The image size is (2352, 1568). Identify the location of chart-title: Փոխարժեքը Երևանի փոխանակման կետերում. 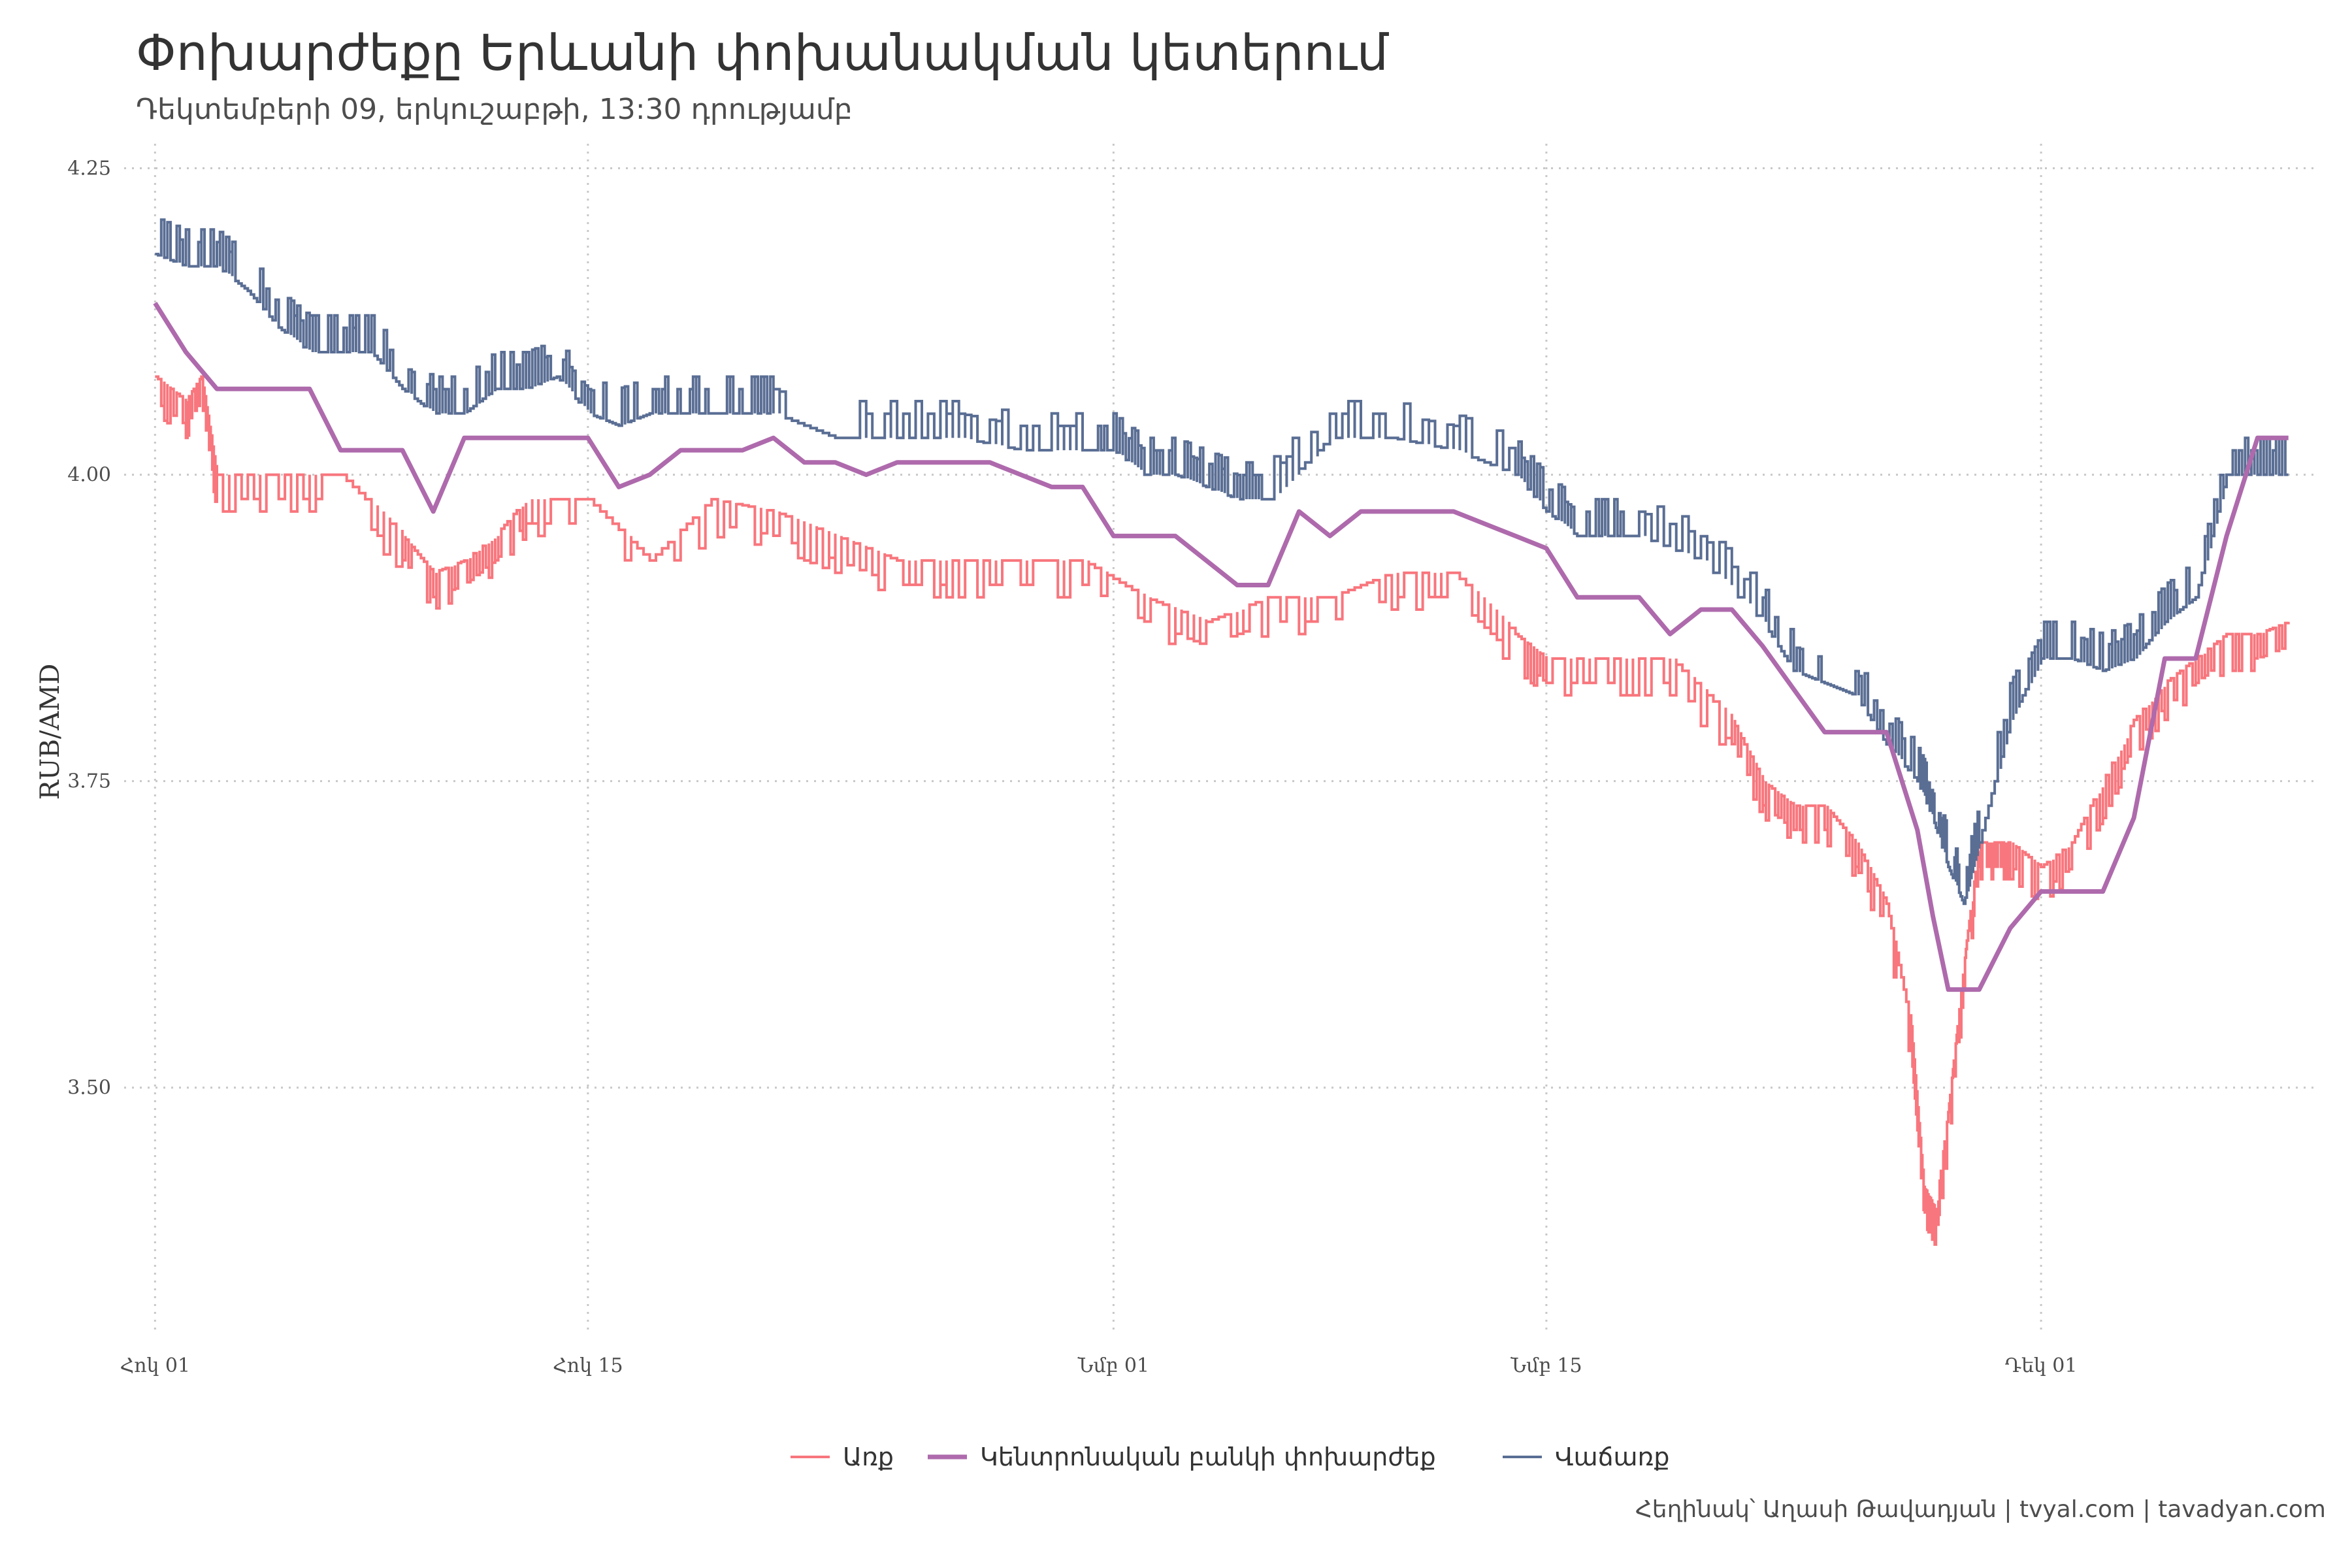
(762, 53).